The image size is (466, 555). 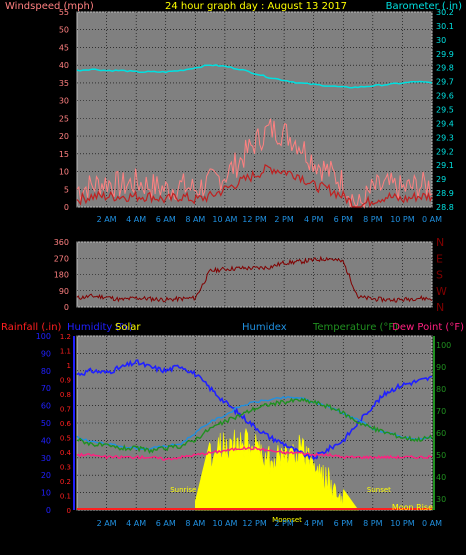 I want to click on baro-tick-label: 29.9, so click(x=445, y=54).